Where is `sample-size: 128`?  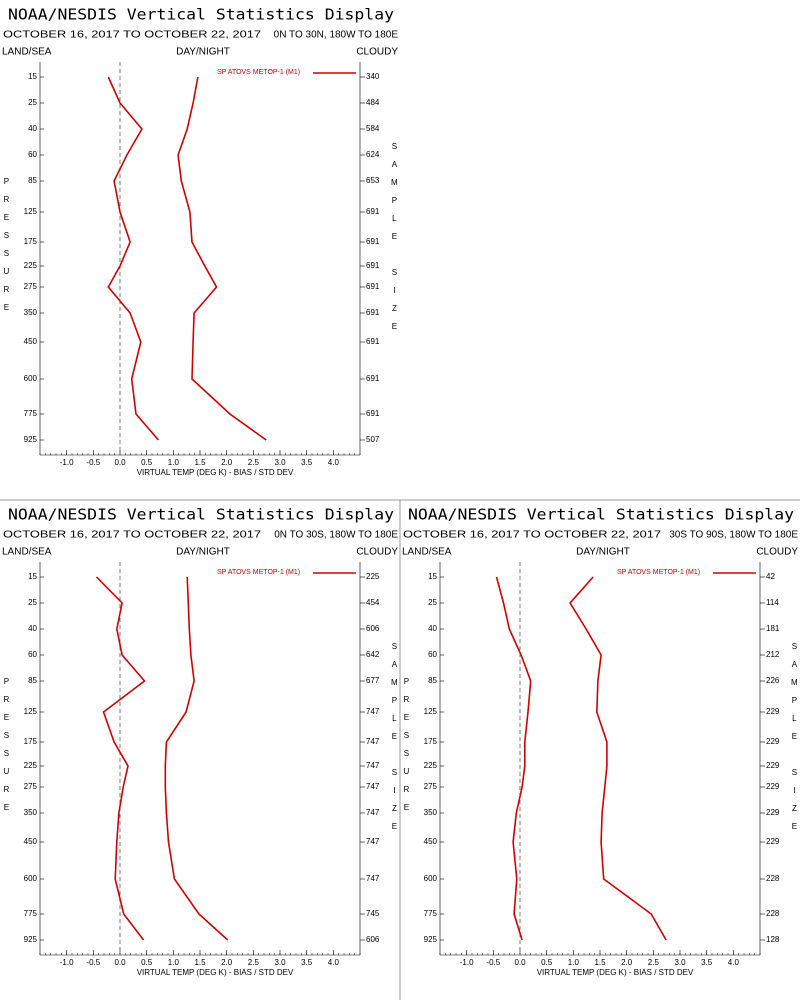
sample-size: 128 is located at coordinates (773, 939).